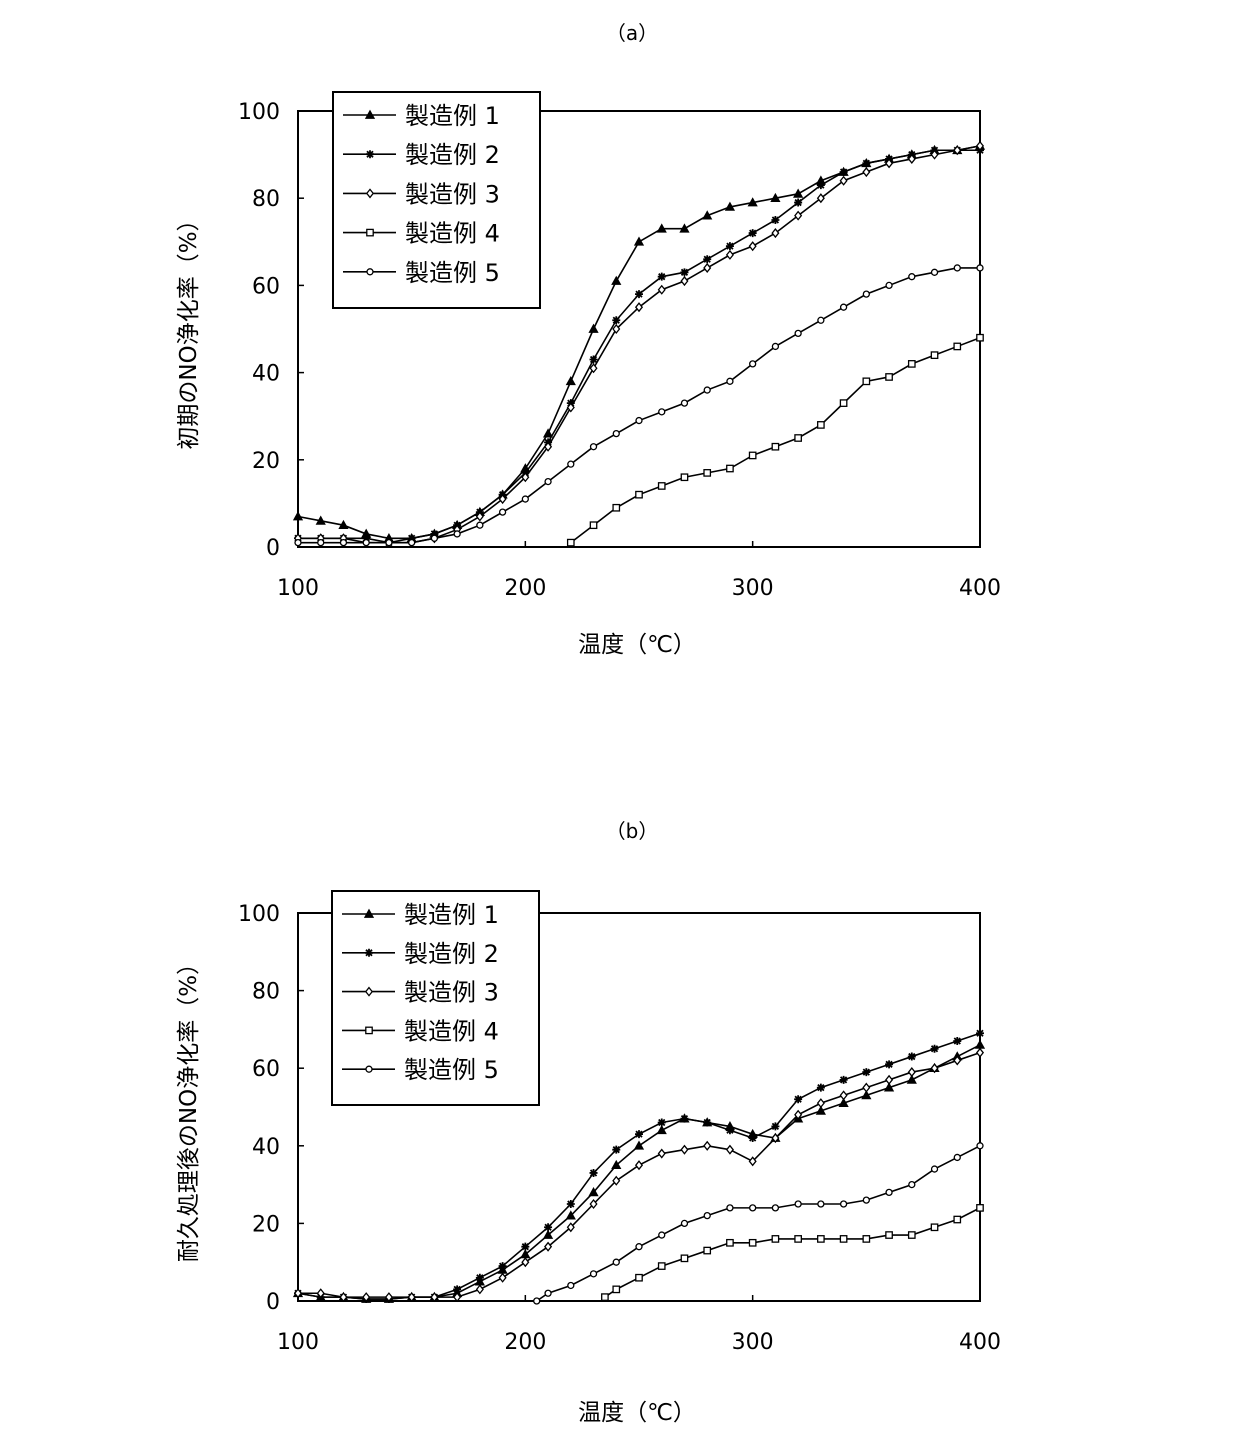 The image size is (1244, 1433). Describe the element at coordinates (632, 33) in the screenshot. I see `chart-title: （a）` at that location.